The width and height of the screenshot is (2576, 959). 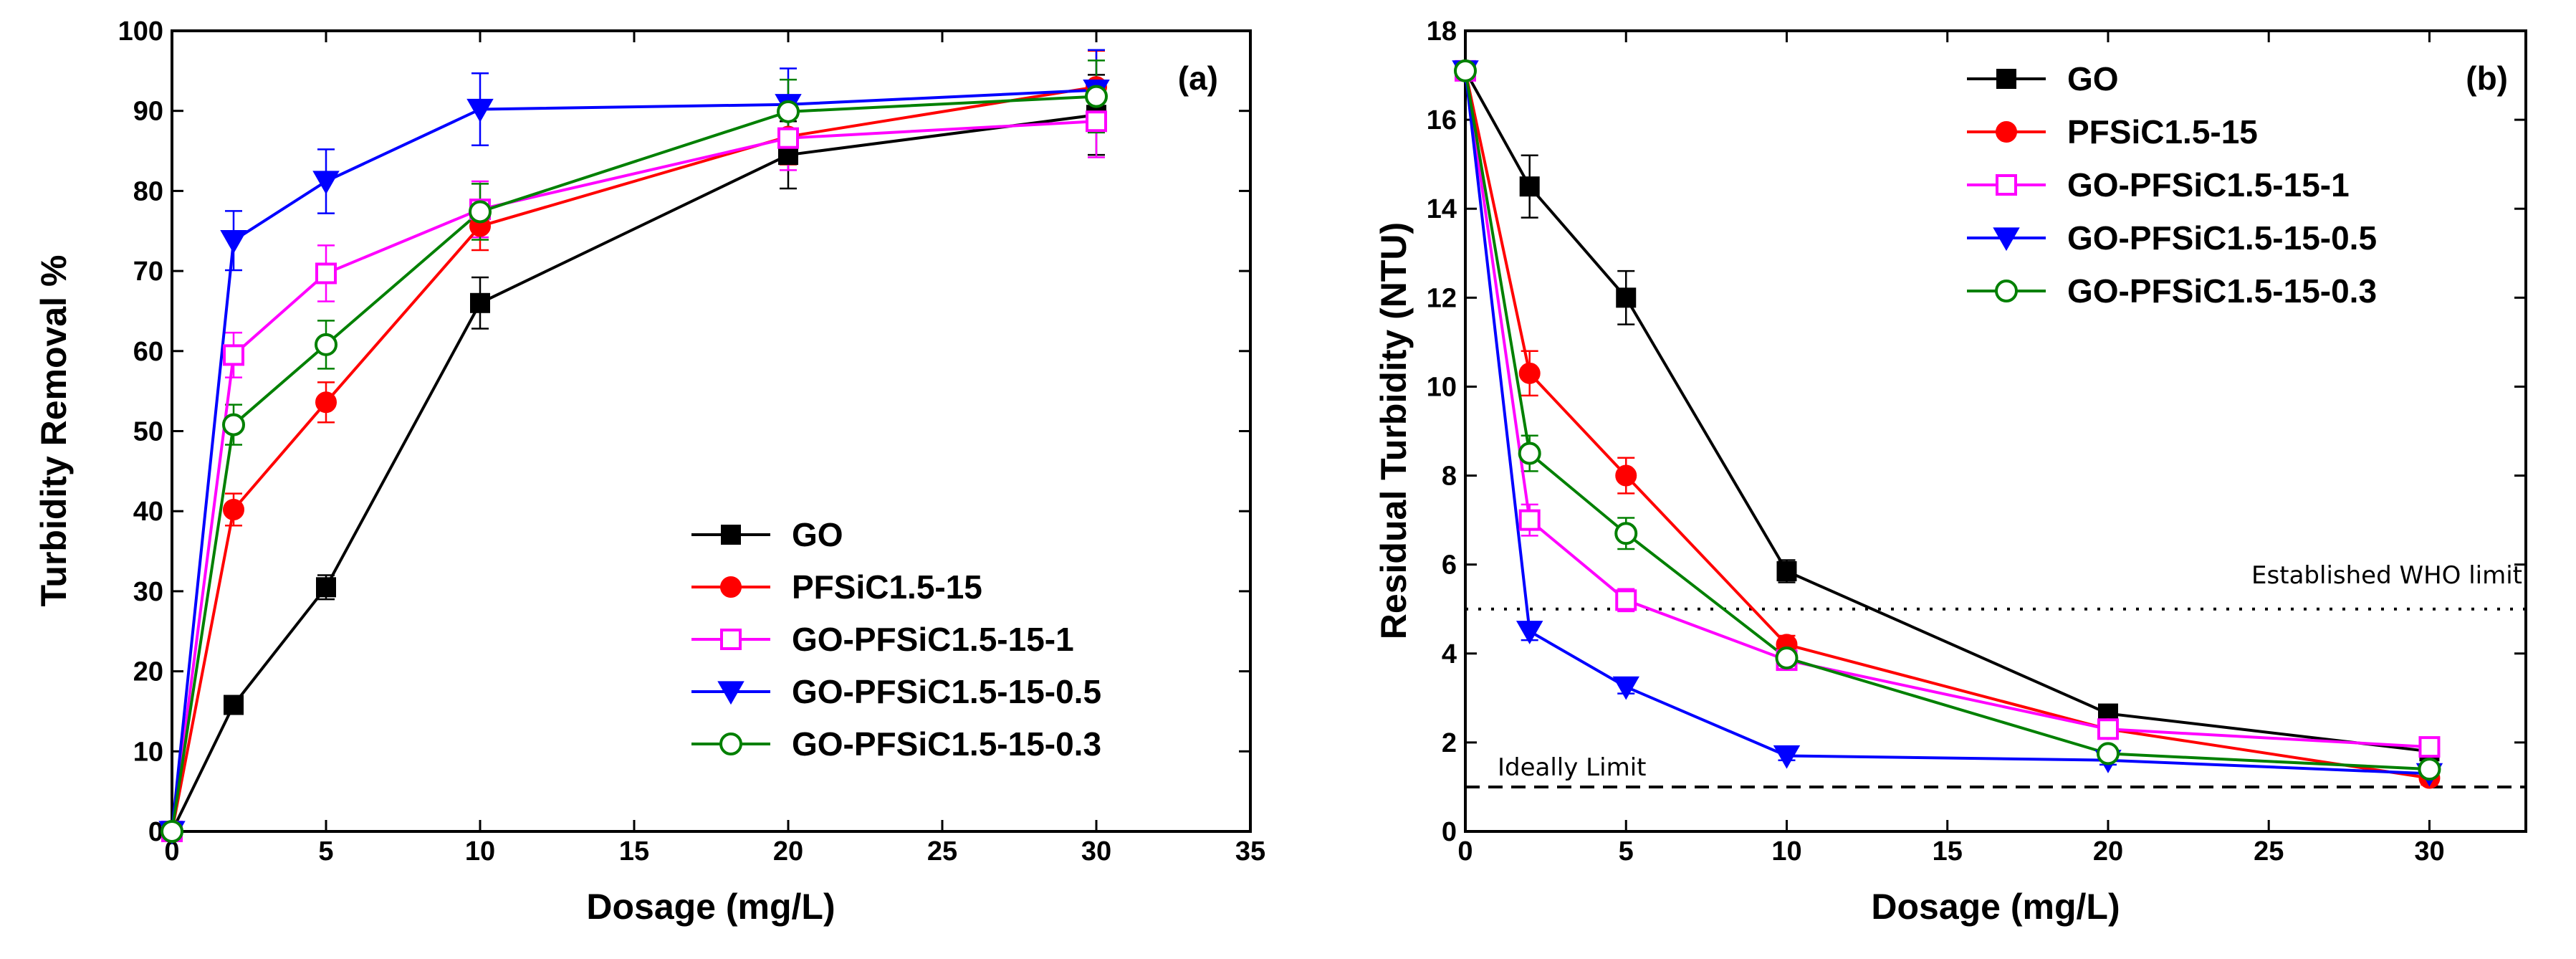 I want to click on panel-b-y-tick-label: 2, so click(x=1449, y=743).